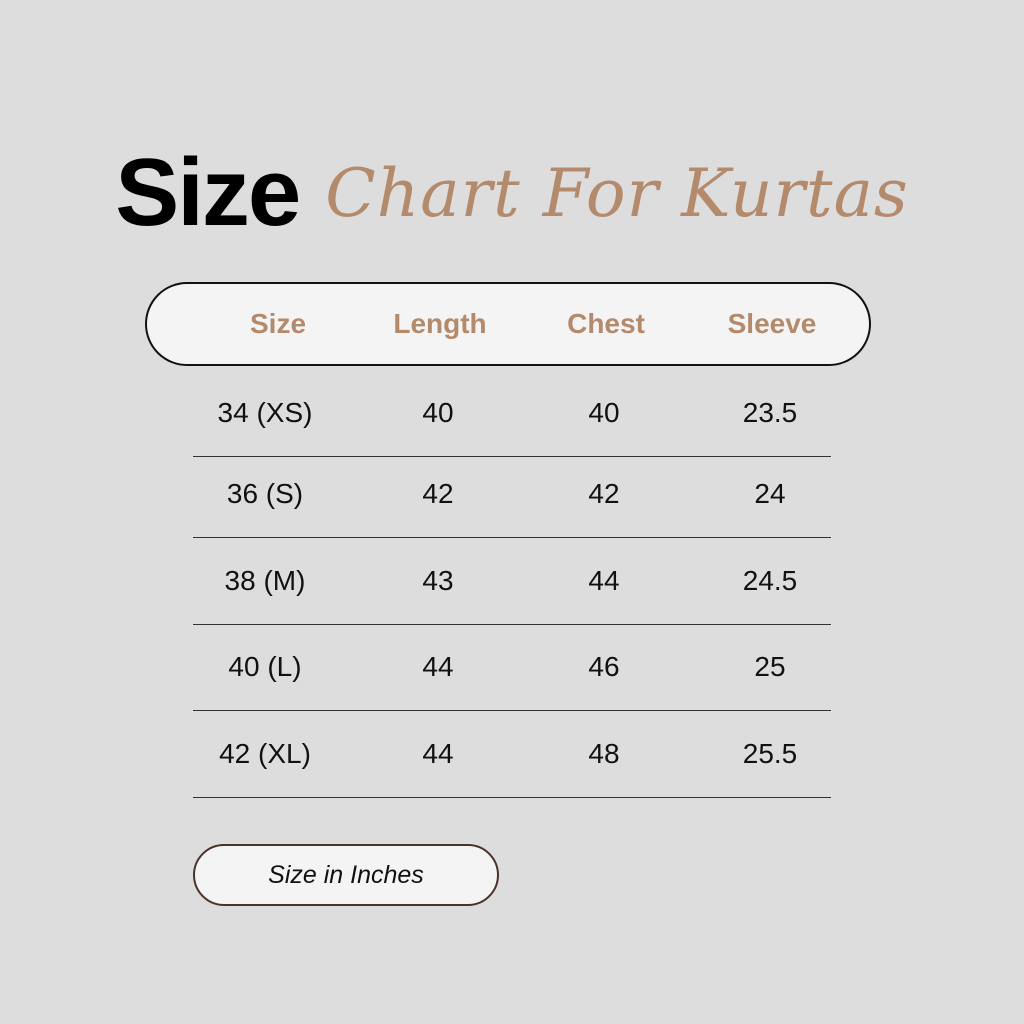  What do you see at coordinates (770, 666) in the screenshot?
I see `cell-sleeve: 25` at bounding box center [770, 666].